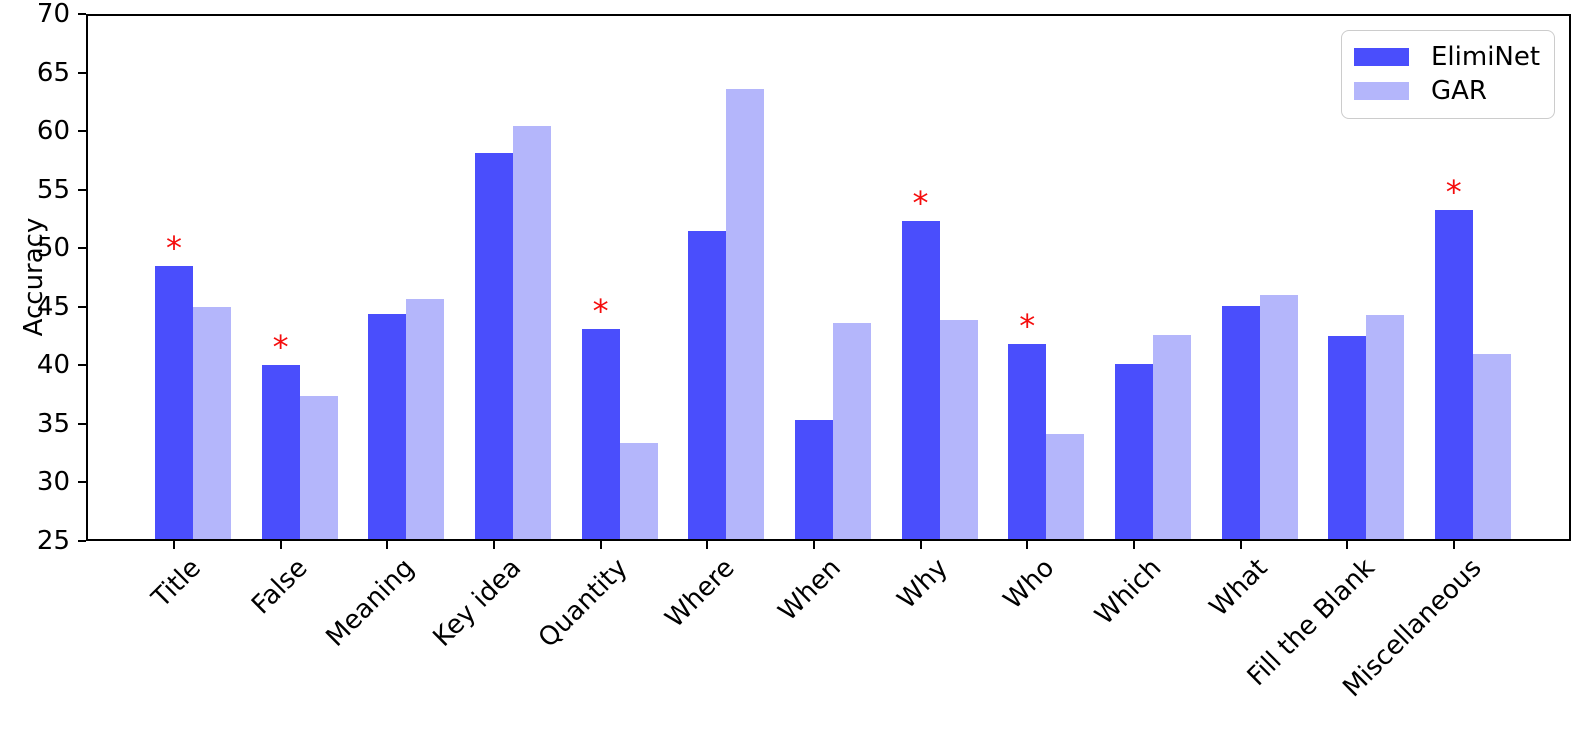 The height and width of the screenshot is (733, 1580). What do you see at coordinates (280, 545) in the screenshot?
I see `x-tick-mark-false` at bounding box center [280, 545].